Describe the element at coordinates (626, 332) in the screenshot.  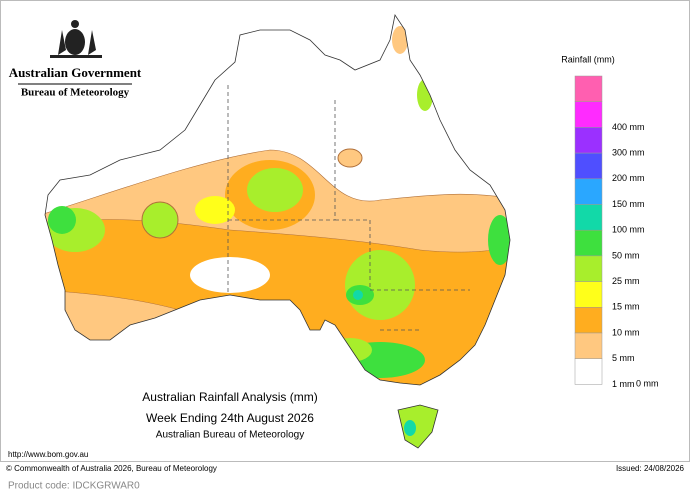
I see `legend-label: 10 mm` at that location.